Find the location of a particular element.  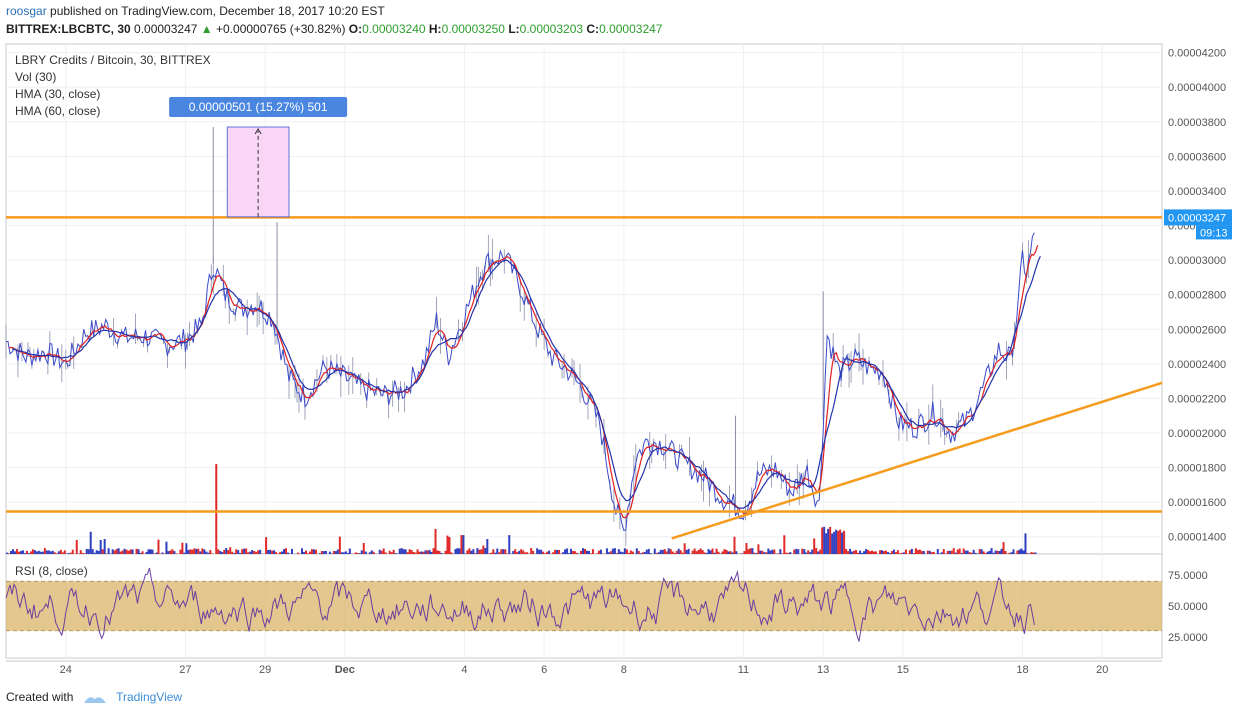

price-tick-label: 0.00003600 is located at coordinates (1197, 157).